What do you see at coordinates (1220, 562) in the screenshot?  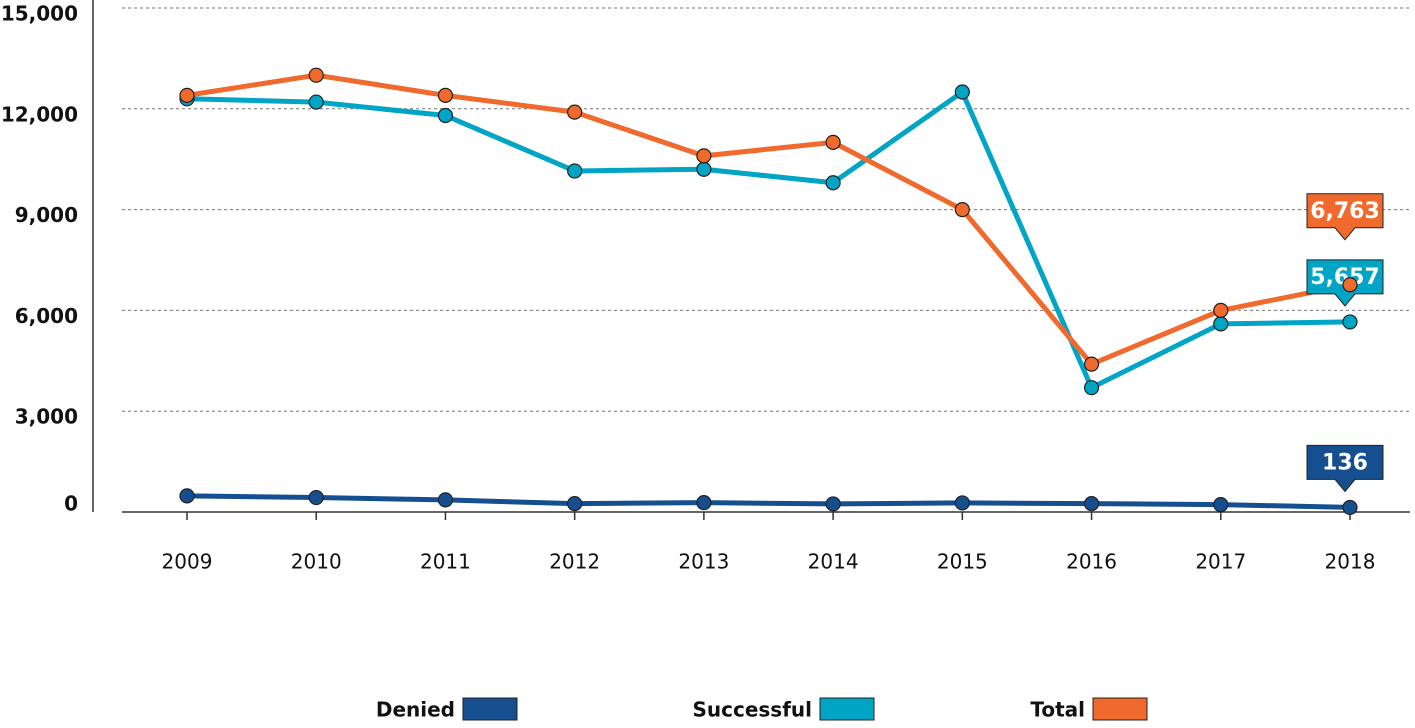 I see `x-tick-label: 2017` at bounding box center [1220, 562].